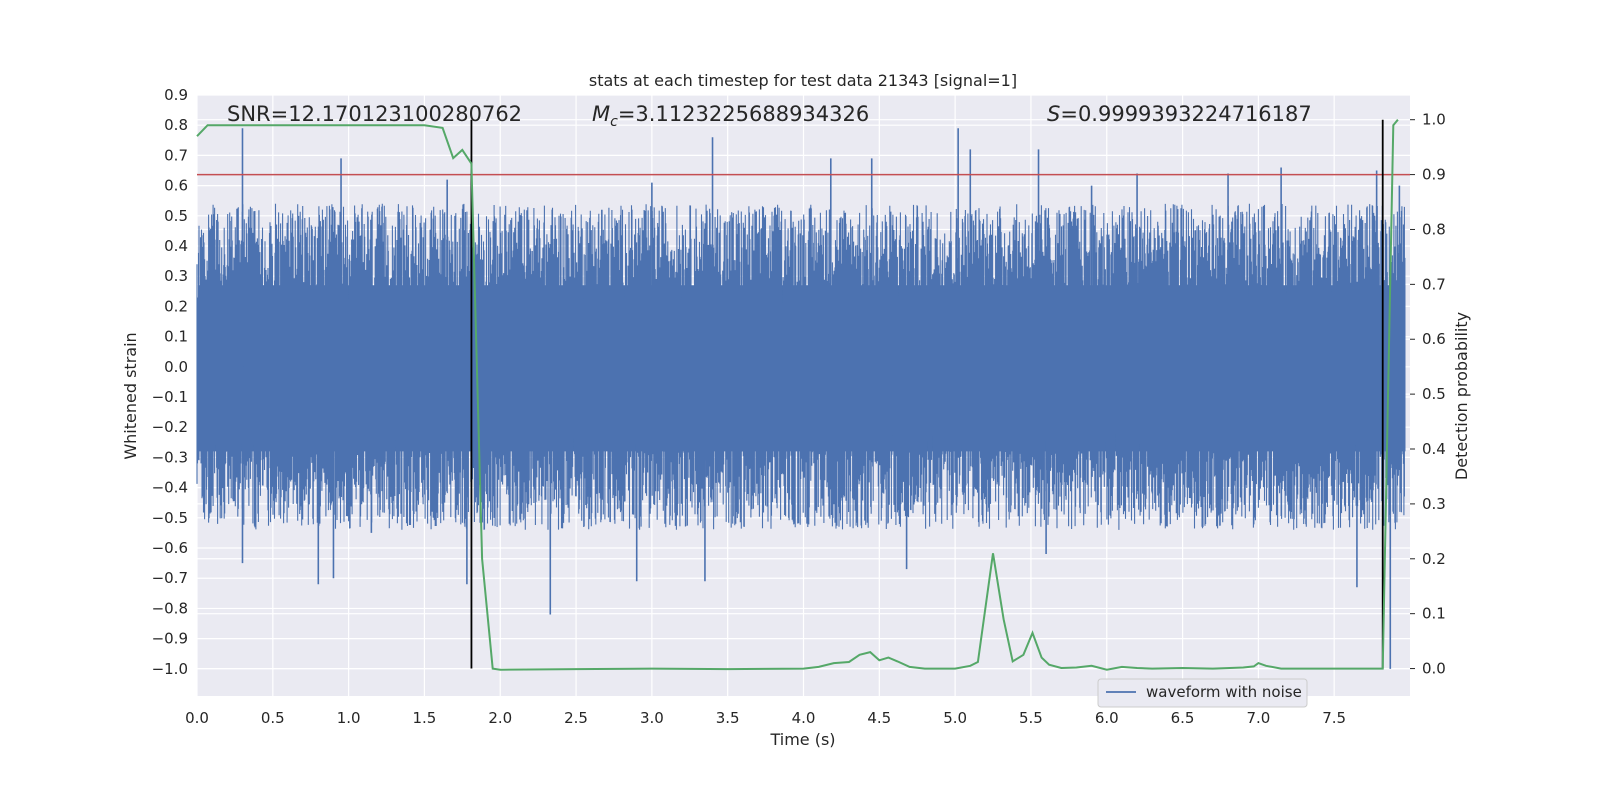 The width and height of the screenshot is (1600, 800). What do you see at coordinates (176, 155) in the screenshot?
I see `y-tick-label: 0.7` at bounding box center [176, 155].